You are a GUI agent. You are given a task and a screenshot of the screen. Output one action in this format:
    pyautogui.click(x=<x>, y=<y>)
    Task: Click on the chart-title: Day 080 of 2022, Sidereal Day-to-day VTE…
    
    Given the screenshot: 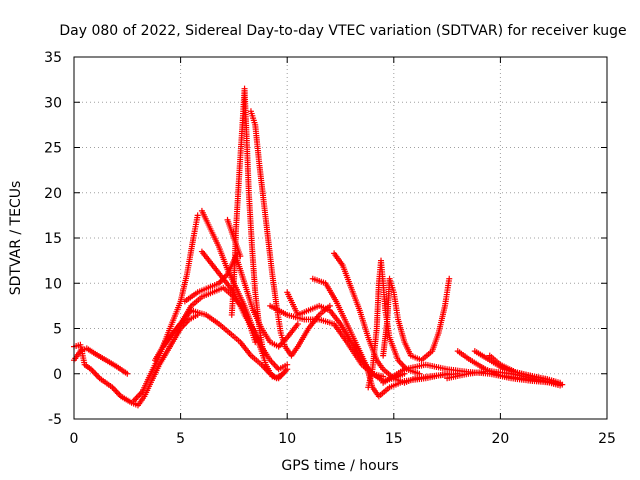 What is the action you would take?
    pyautogui.click(x=342, y=31)
    